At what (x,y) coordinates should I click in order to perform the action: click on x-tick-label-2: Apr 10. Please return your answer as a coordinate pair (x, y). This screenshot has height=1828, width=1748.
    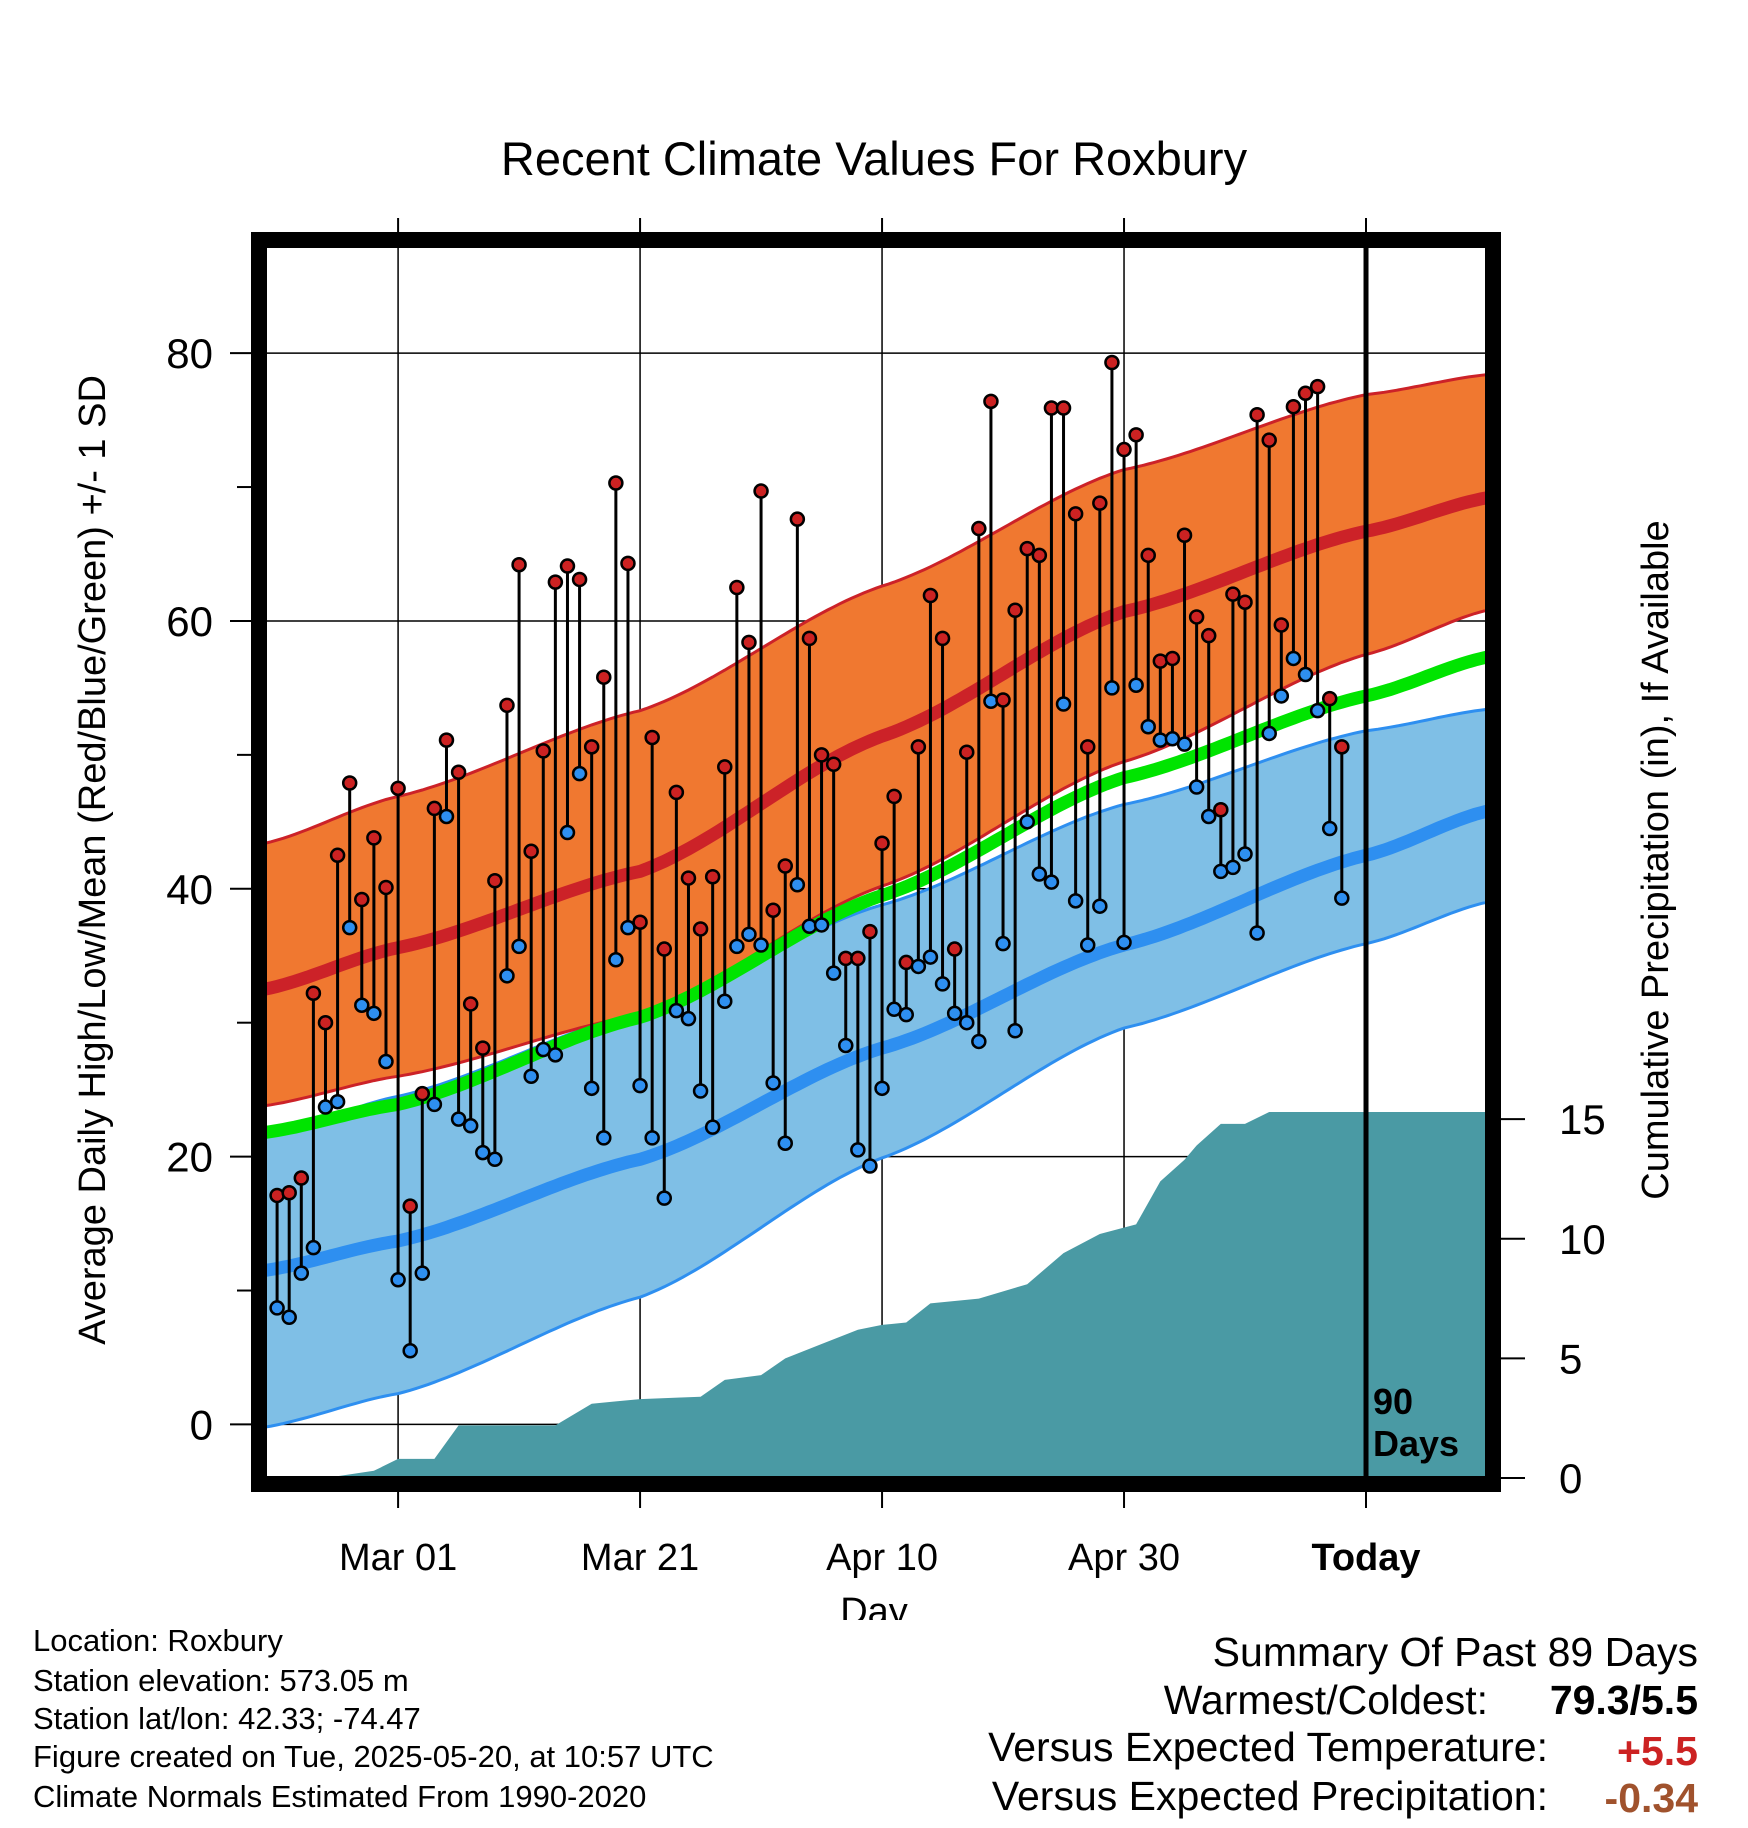
    Looking at the image, I should click on (882, 1558).